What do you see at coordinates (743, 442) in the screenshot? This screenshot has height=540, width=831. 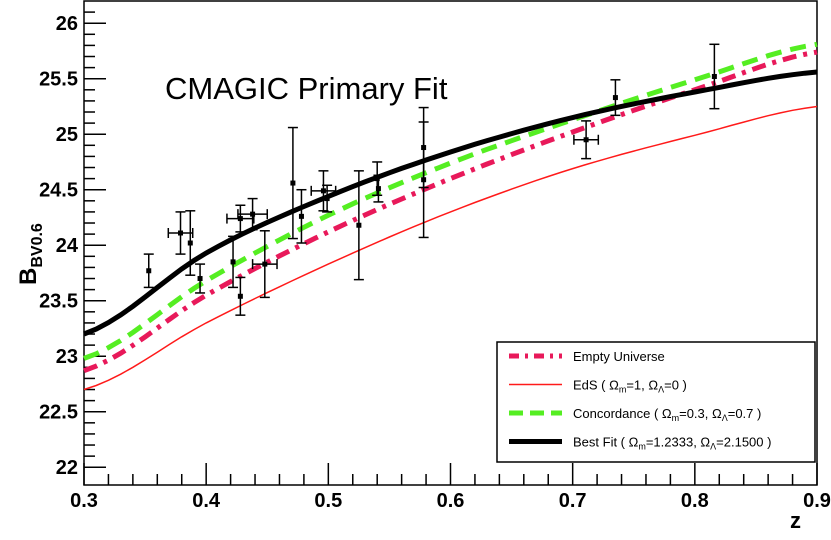 I see `legend-text: =2.1500 )` at bounding box center [743, 442].